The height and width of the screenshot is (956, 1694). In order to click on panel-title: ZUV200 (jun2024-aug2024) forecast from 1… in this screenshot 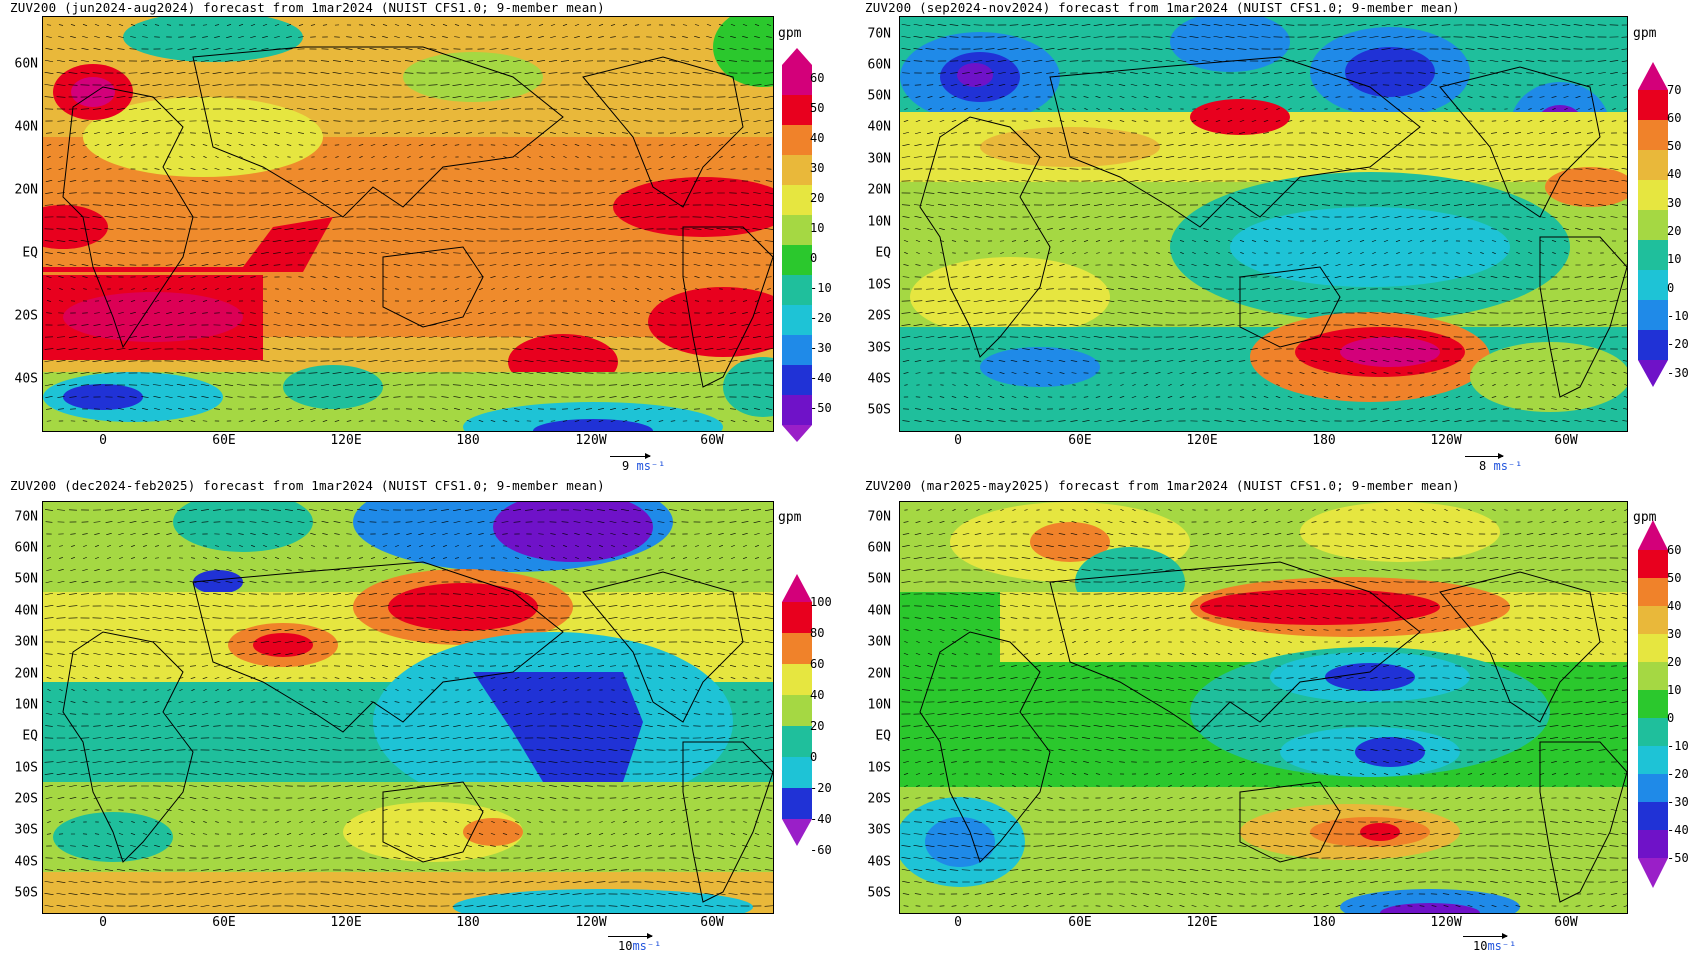, I will do `click(307, 7)`.